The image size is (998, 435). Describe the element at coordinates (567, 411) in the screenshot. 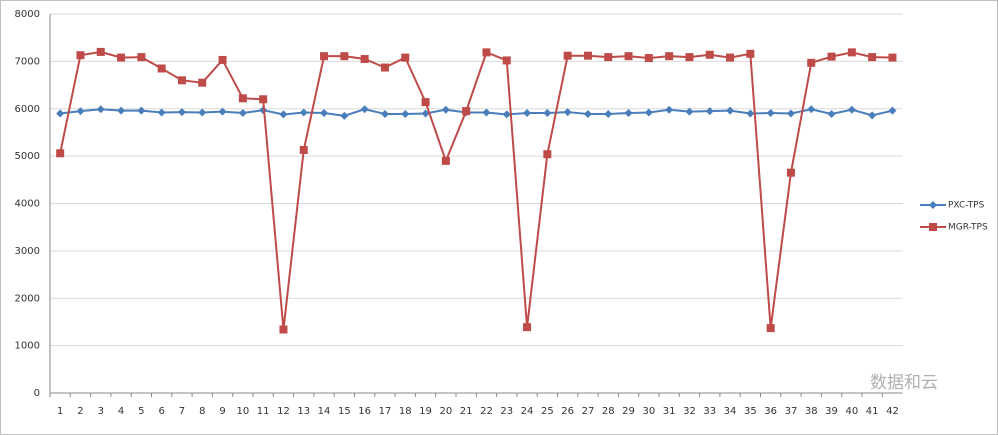

I see `x-tick-label: 26` at that location.